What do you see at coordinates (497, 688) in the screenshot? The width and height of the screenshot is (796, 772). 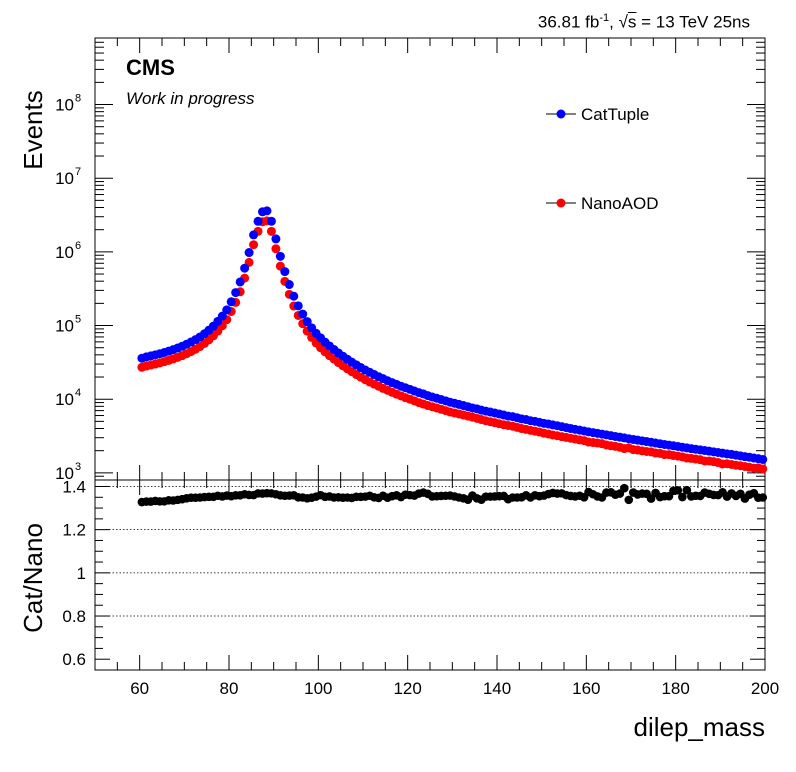 I see `x-tick-label: 140` at bounding box center [497, 688].